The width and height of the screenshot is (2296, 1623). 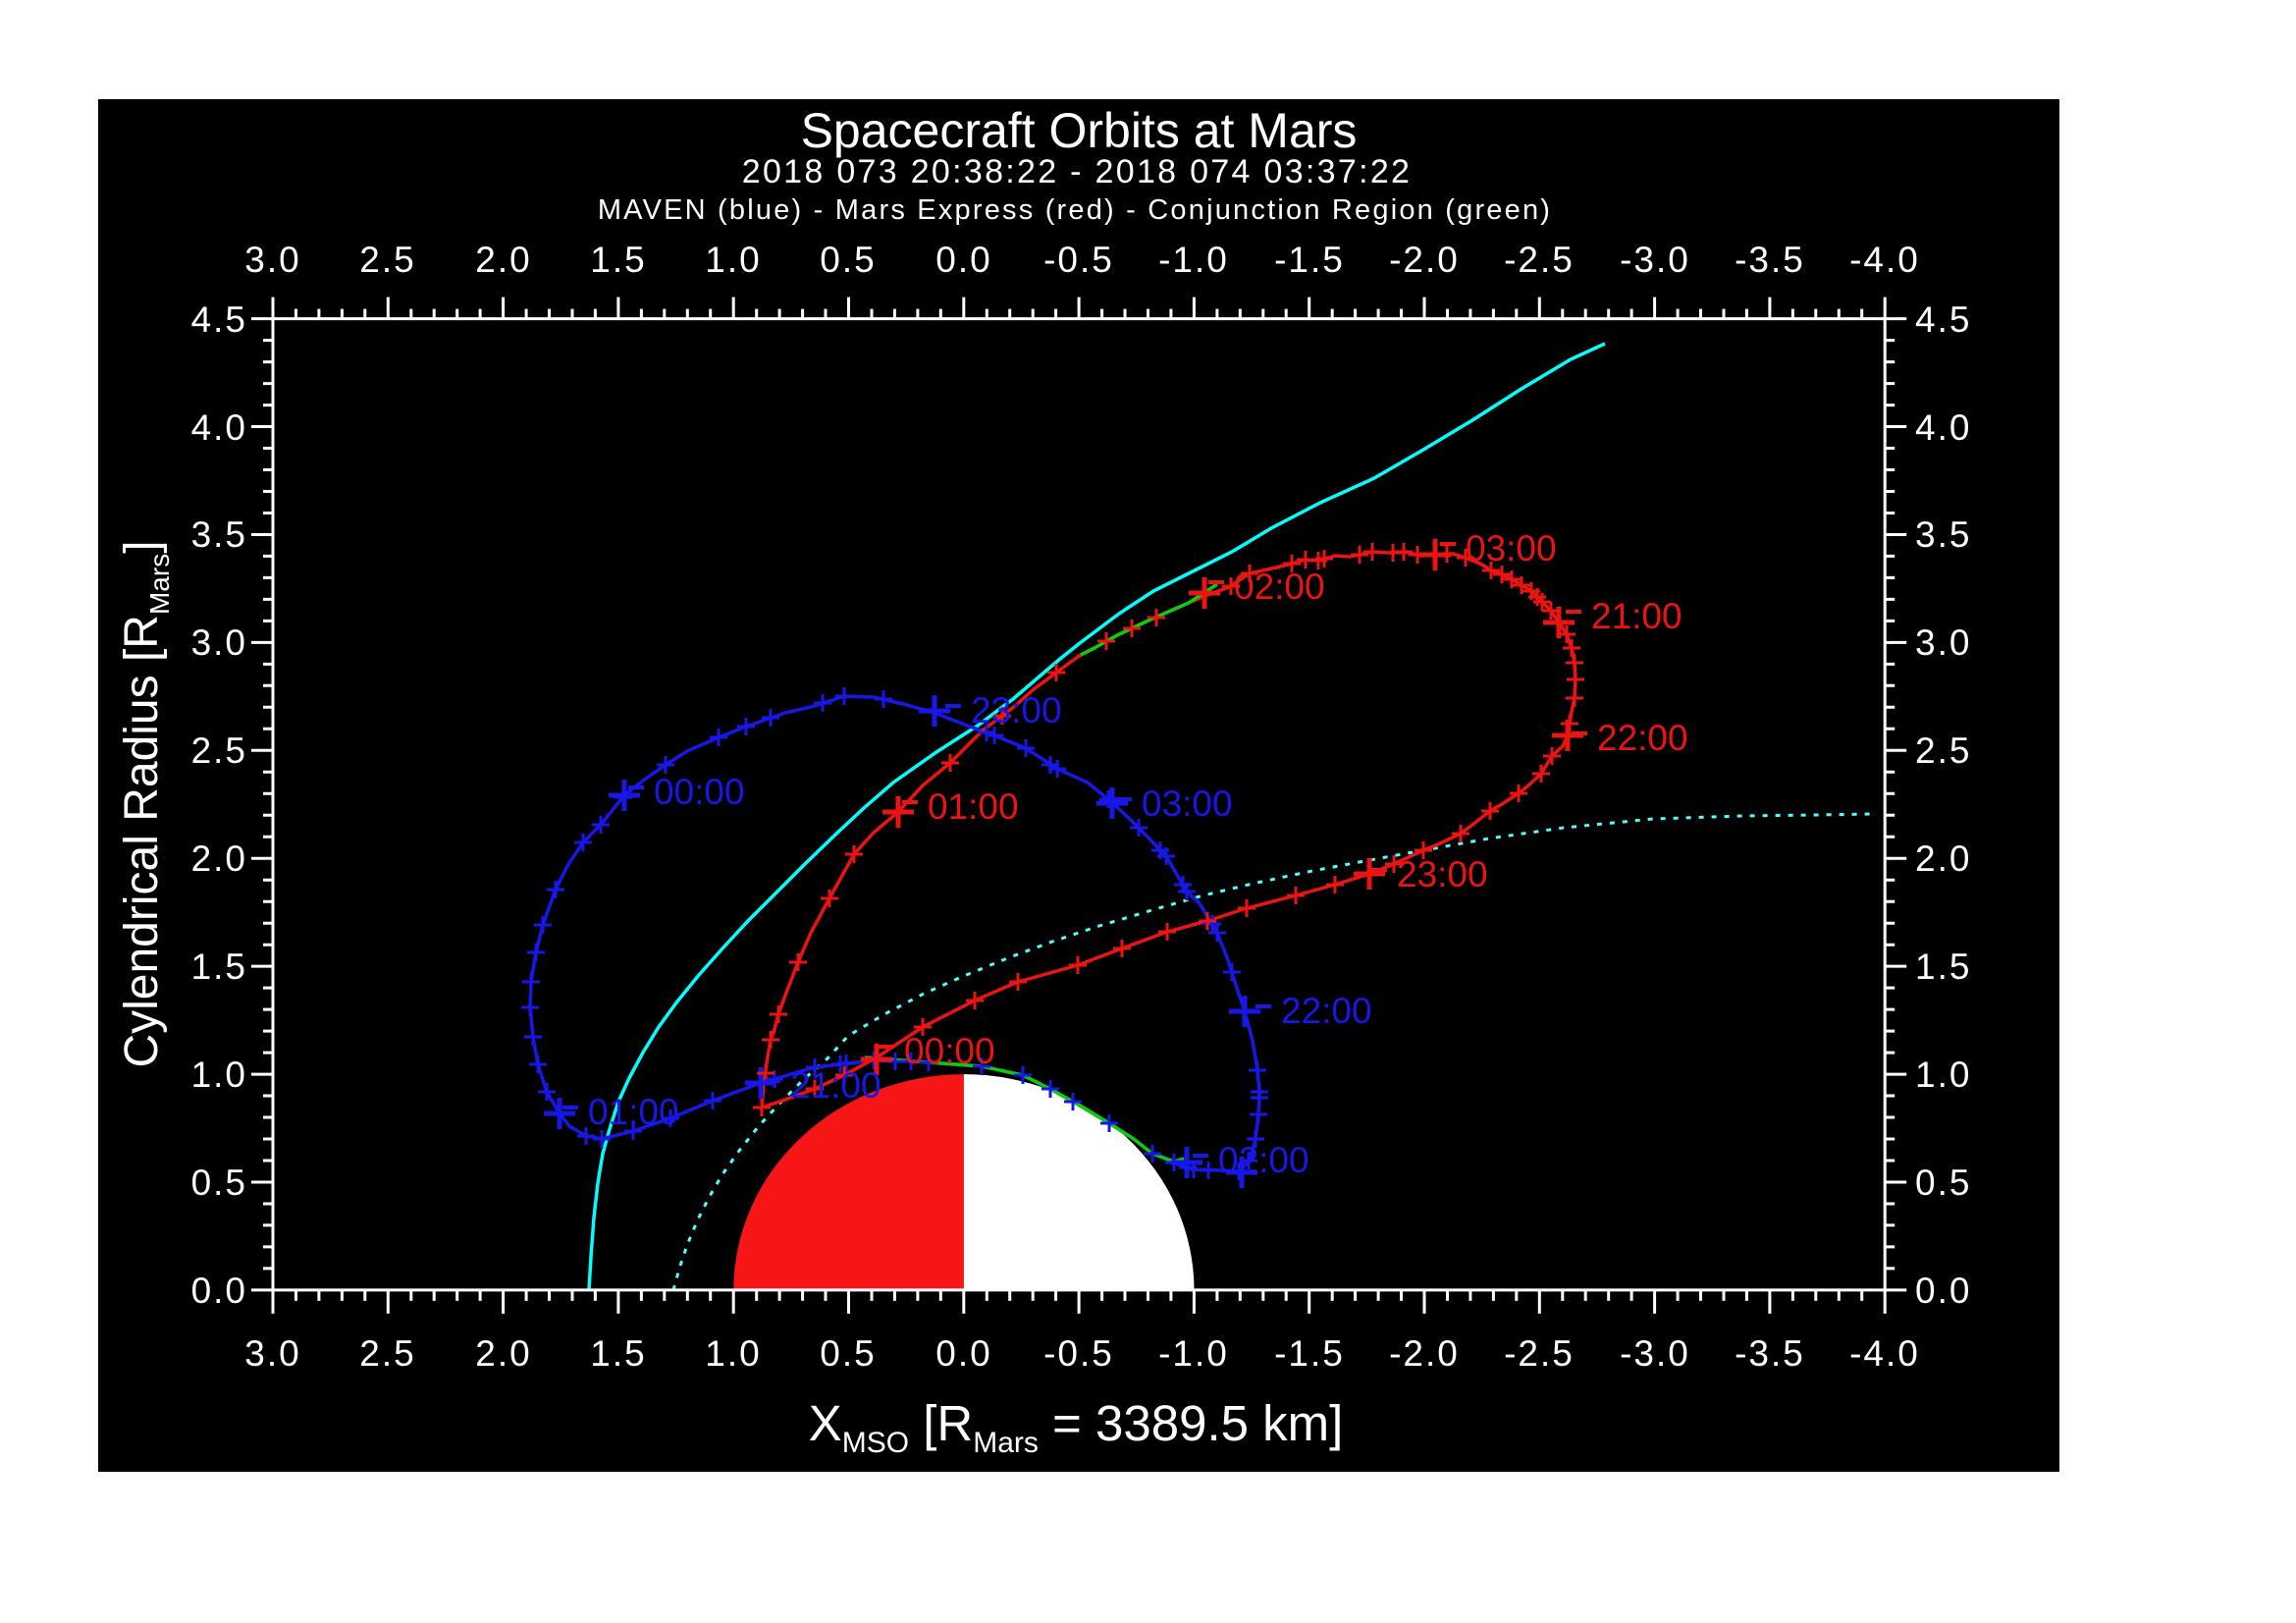 I want to click on svg-text: Spacecraft Orbits at Mars, so click(x=1079, y=130).